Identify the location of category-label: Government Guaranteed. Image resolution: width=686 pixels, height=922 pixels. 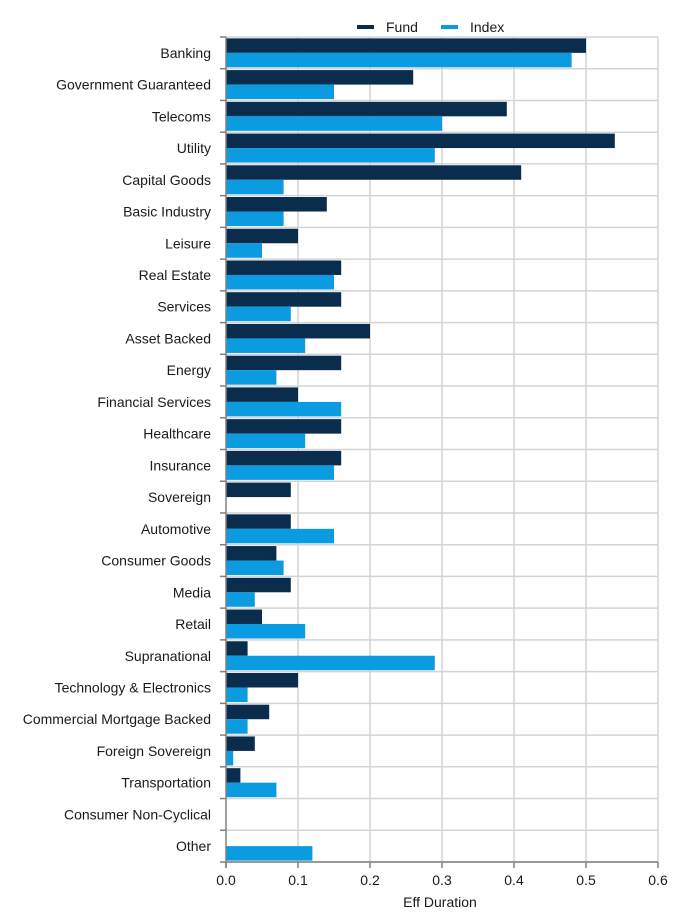
(133, 85).